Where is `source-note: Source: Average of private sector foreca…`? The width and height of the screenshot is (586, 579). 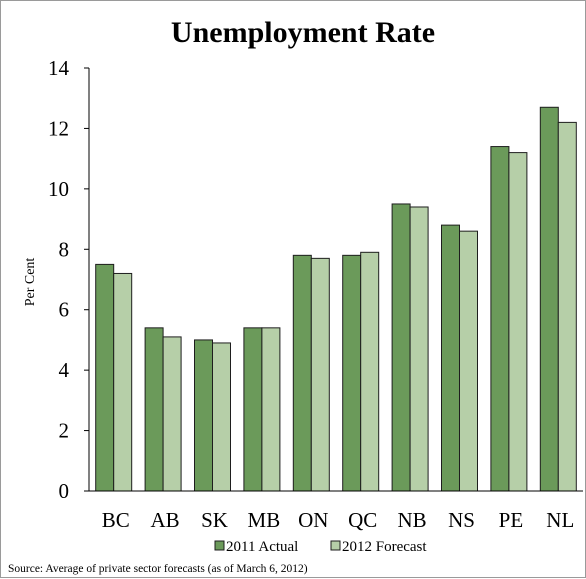
source-note: Source: Average of private sector foreca… is located at coordinates (158, 569).